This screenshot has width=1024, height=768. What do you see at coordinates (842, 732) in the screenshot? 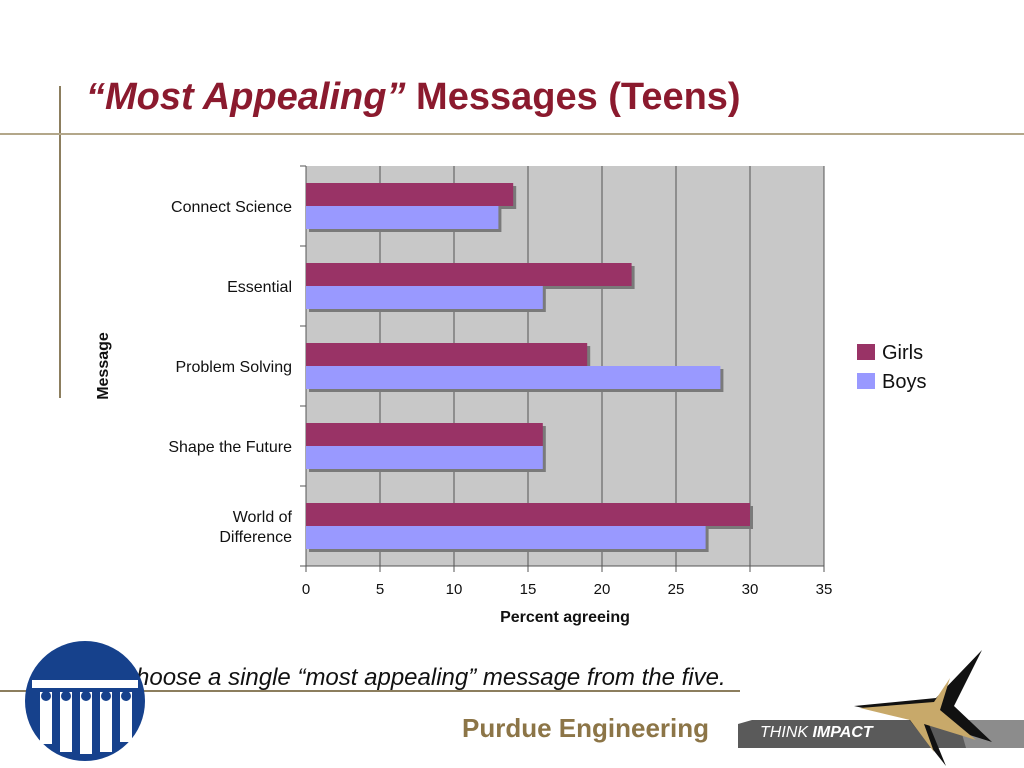
I see `impact-word: IMPACT` at bounding box center [842, 732].